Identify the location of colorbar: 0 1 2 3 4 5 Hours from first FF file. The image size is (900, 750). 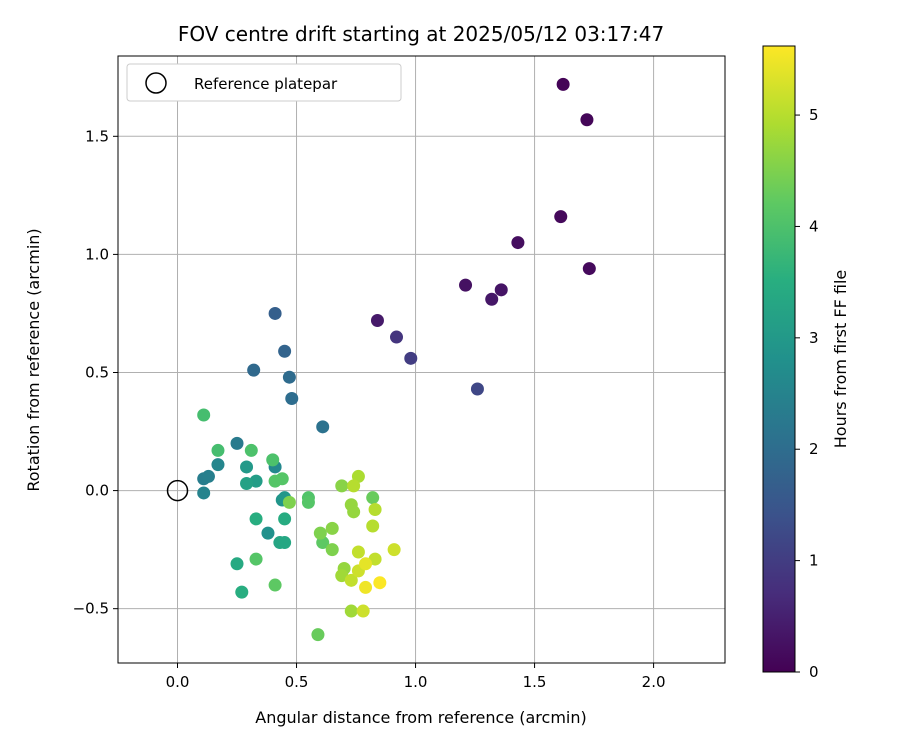
(806, 363).